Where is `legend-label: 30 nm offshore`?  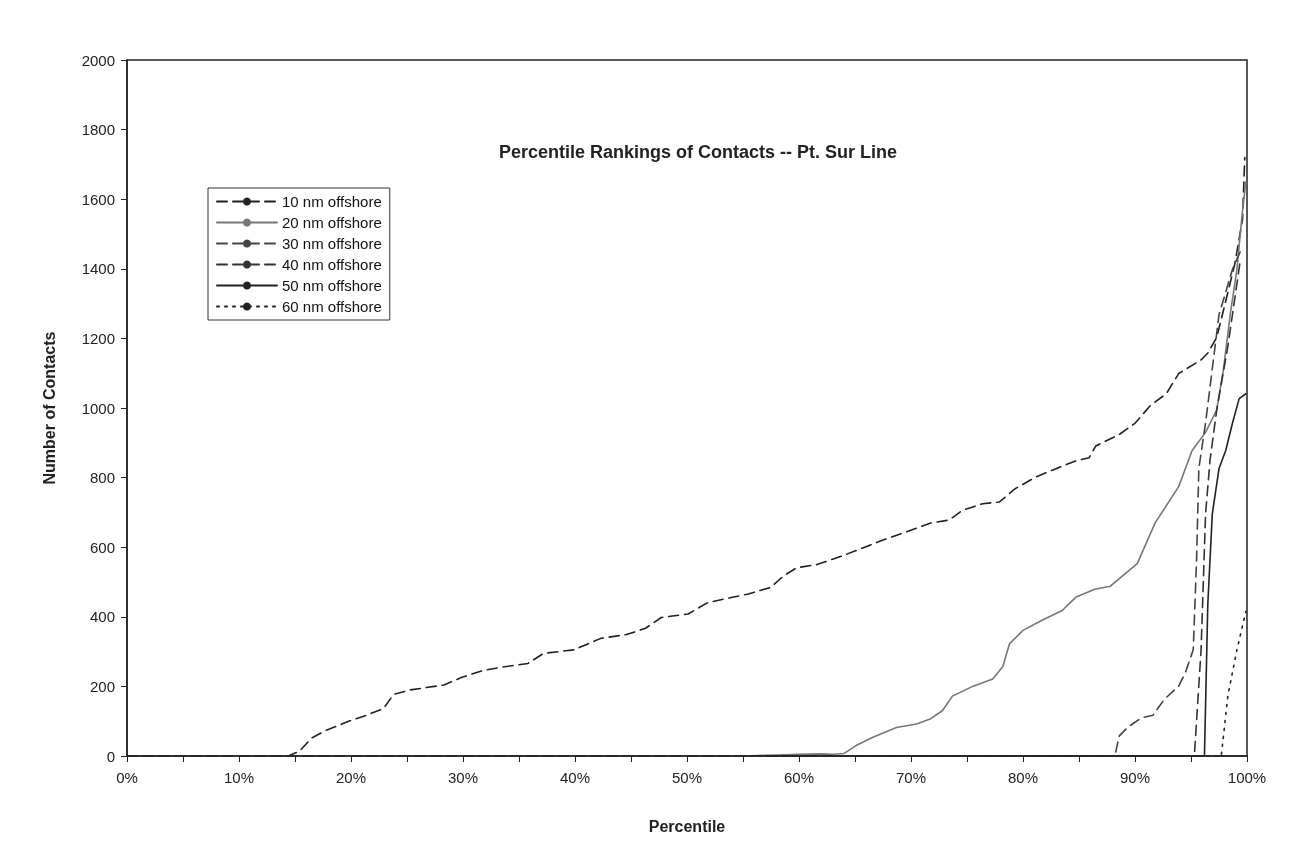
legend-label: 30 nm offshore is located at coordinates (332, 243).